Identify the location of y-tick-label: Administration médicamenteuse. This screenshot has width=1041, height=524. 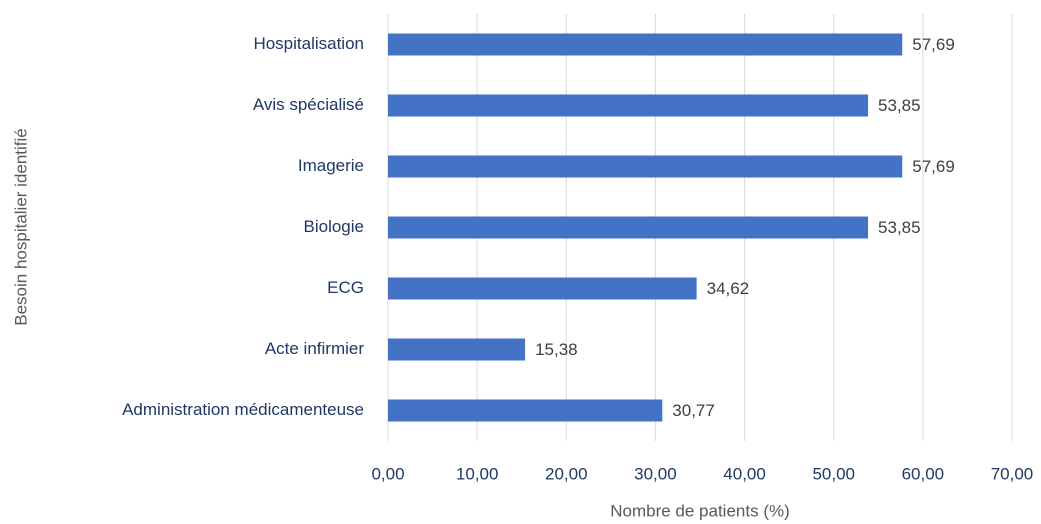
(243, 409).